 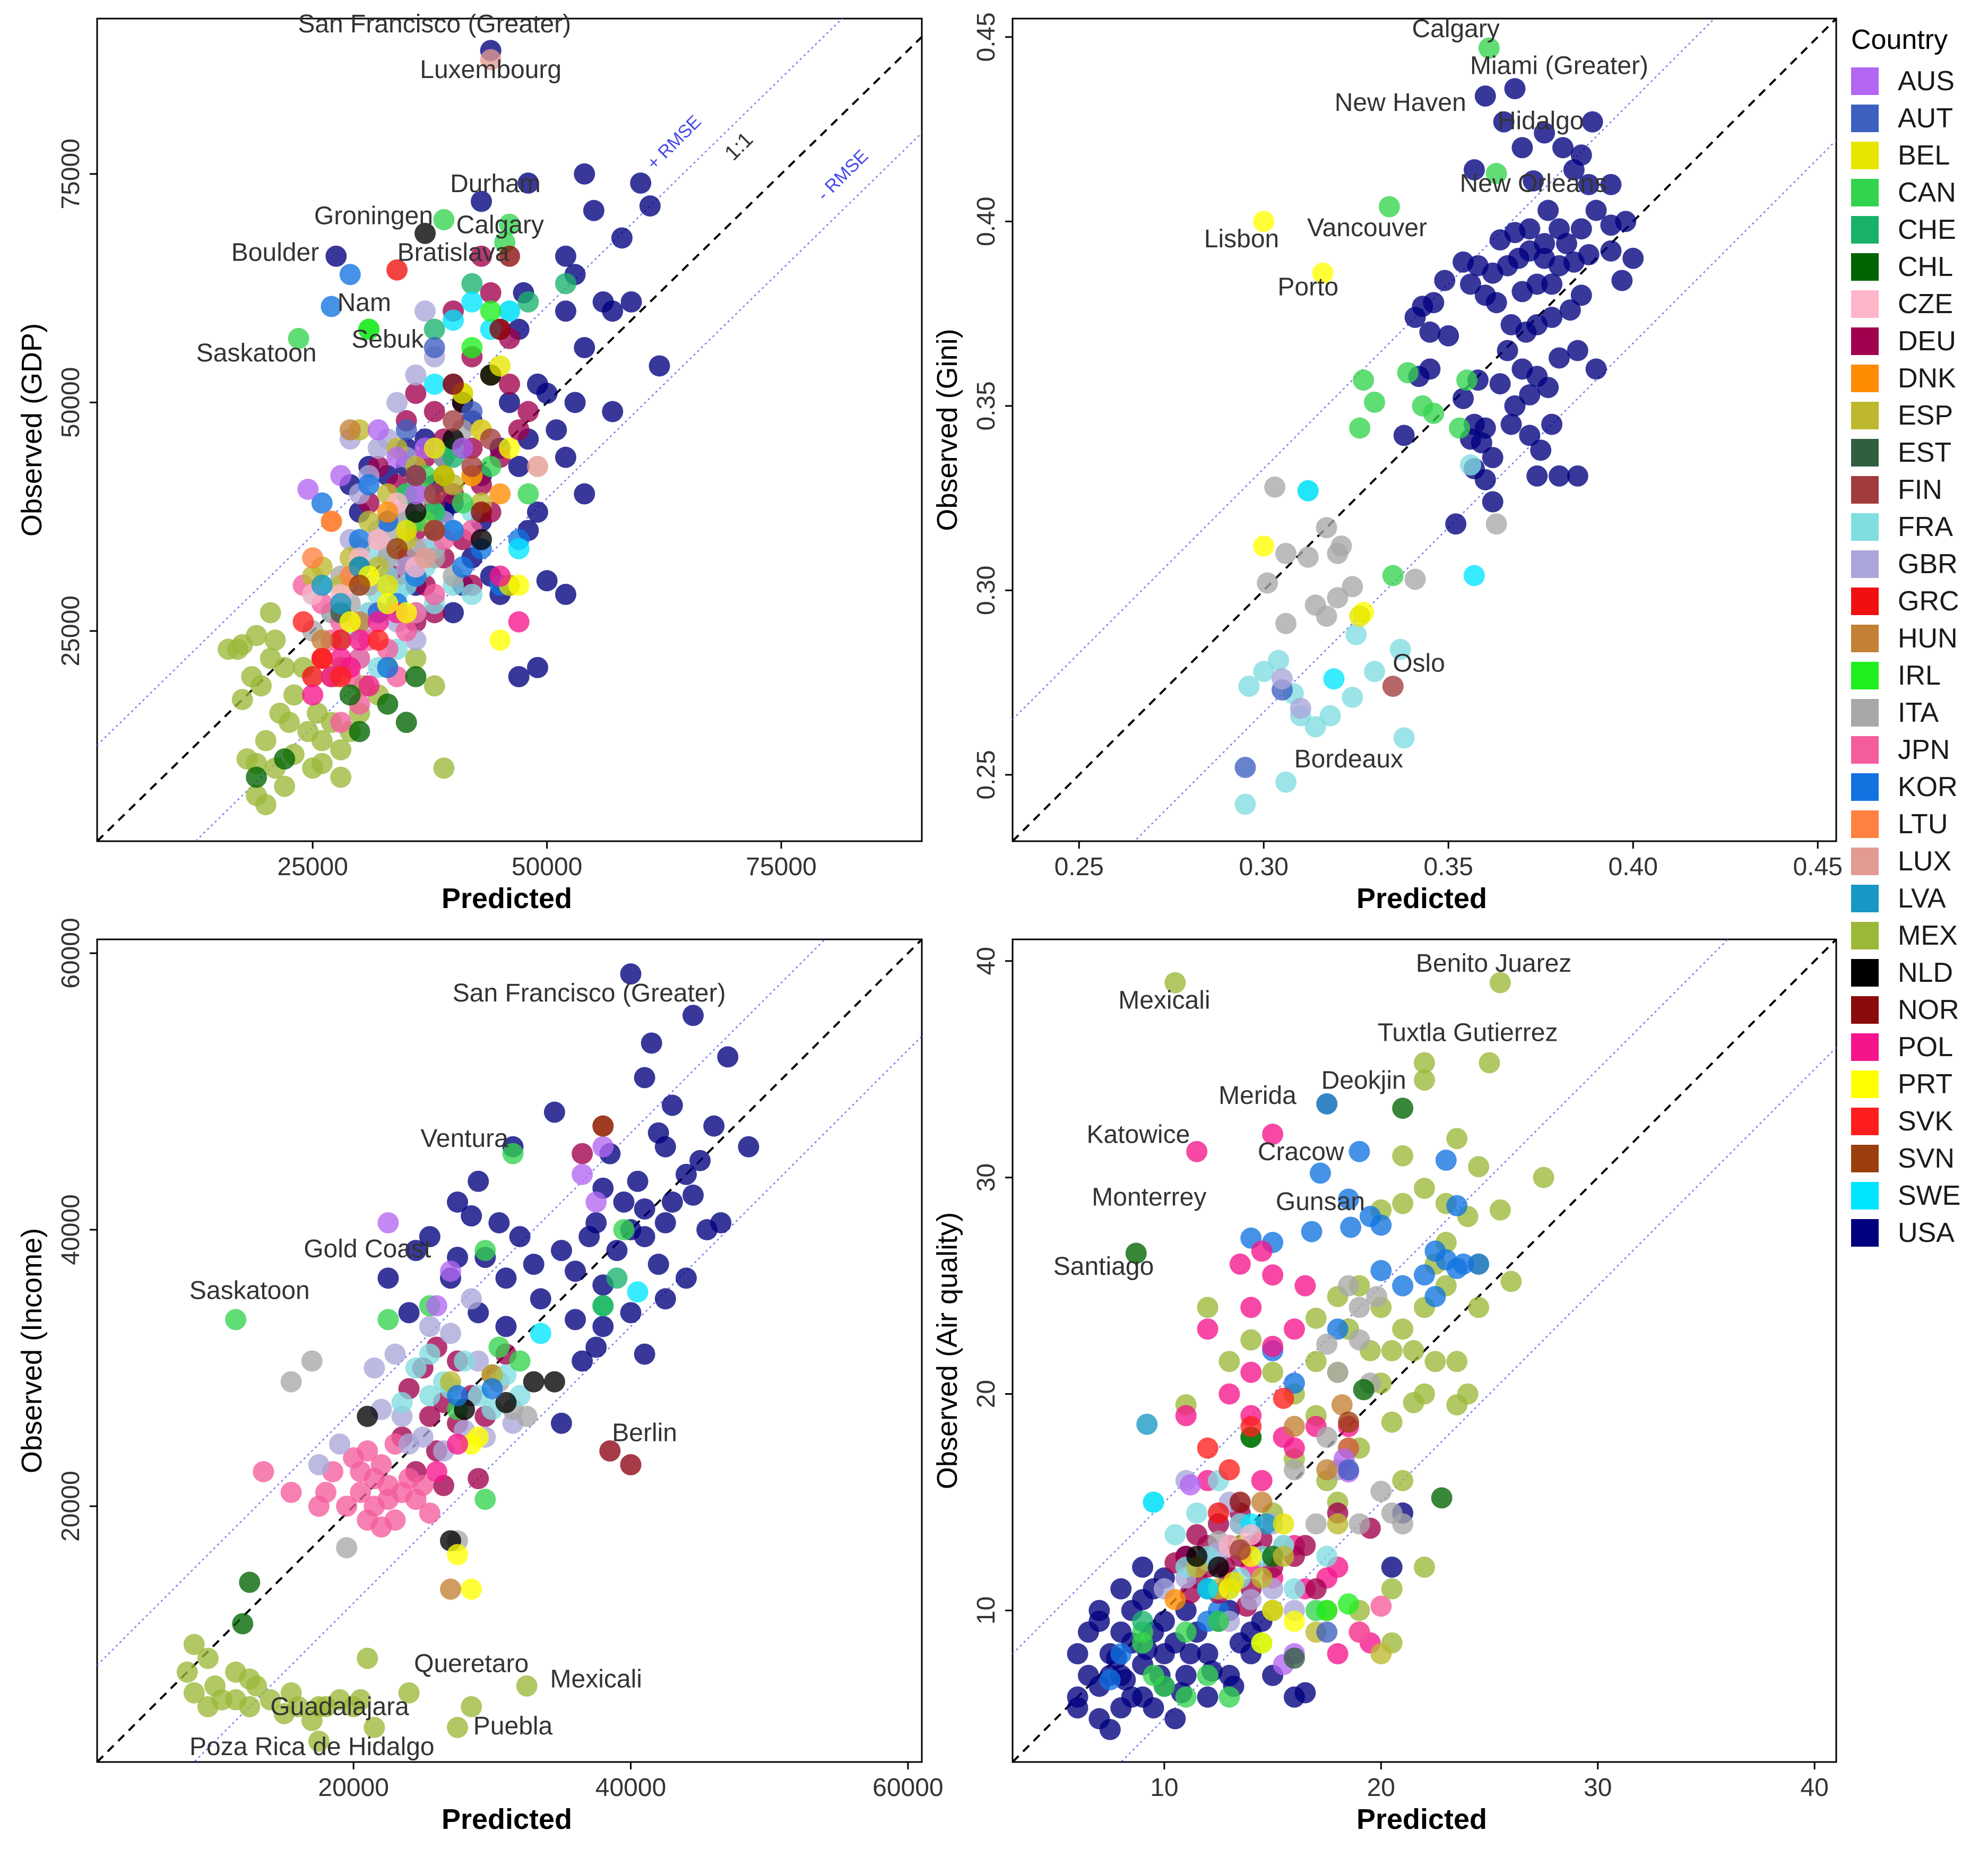 I want to click on point-can, so click(x=1186, y=1697).